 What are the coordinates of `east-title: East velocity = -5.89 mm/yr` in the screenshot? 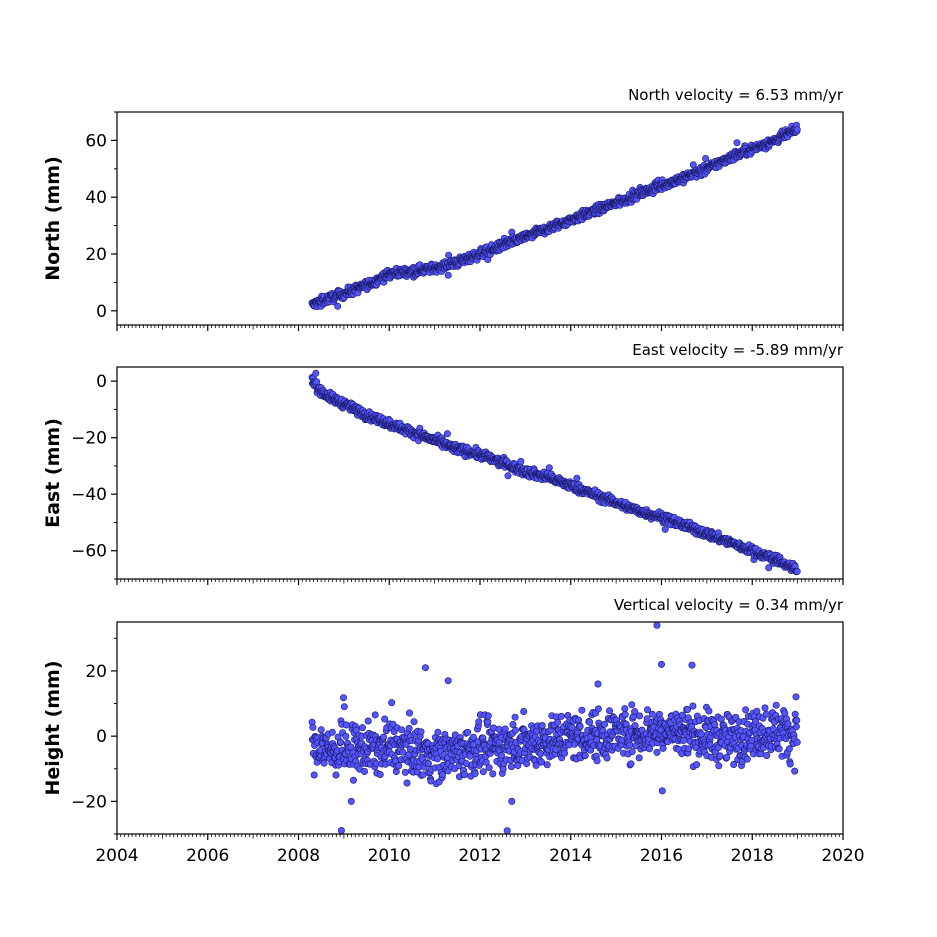 It's located at (738, 350).